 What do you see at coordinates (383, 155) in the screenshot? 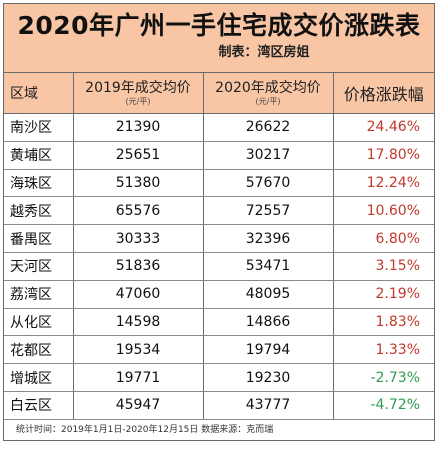
I see `cell-change: 17.80%` at bounding box center [383, 155].